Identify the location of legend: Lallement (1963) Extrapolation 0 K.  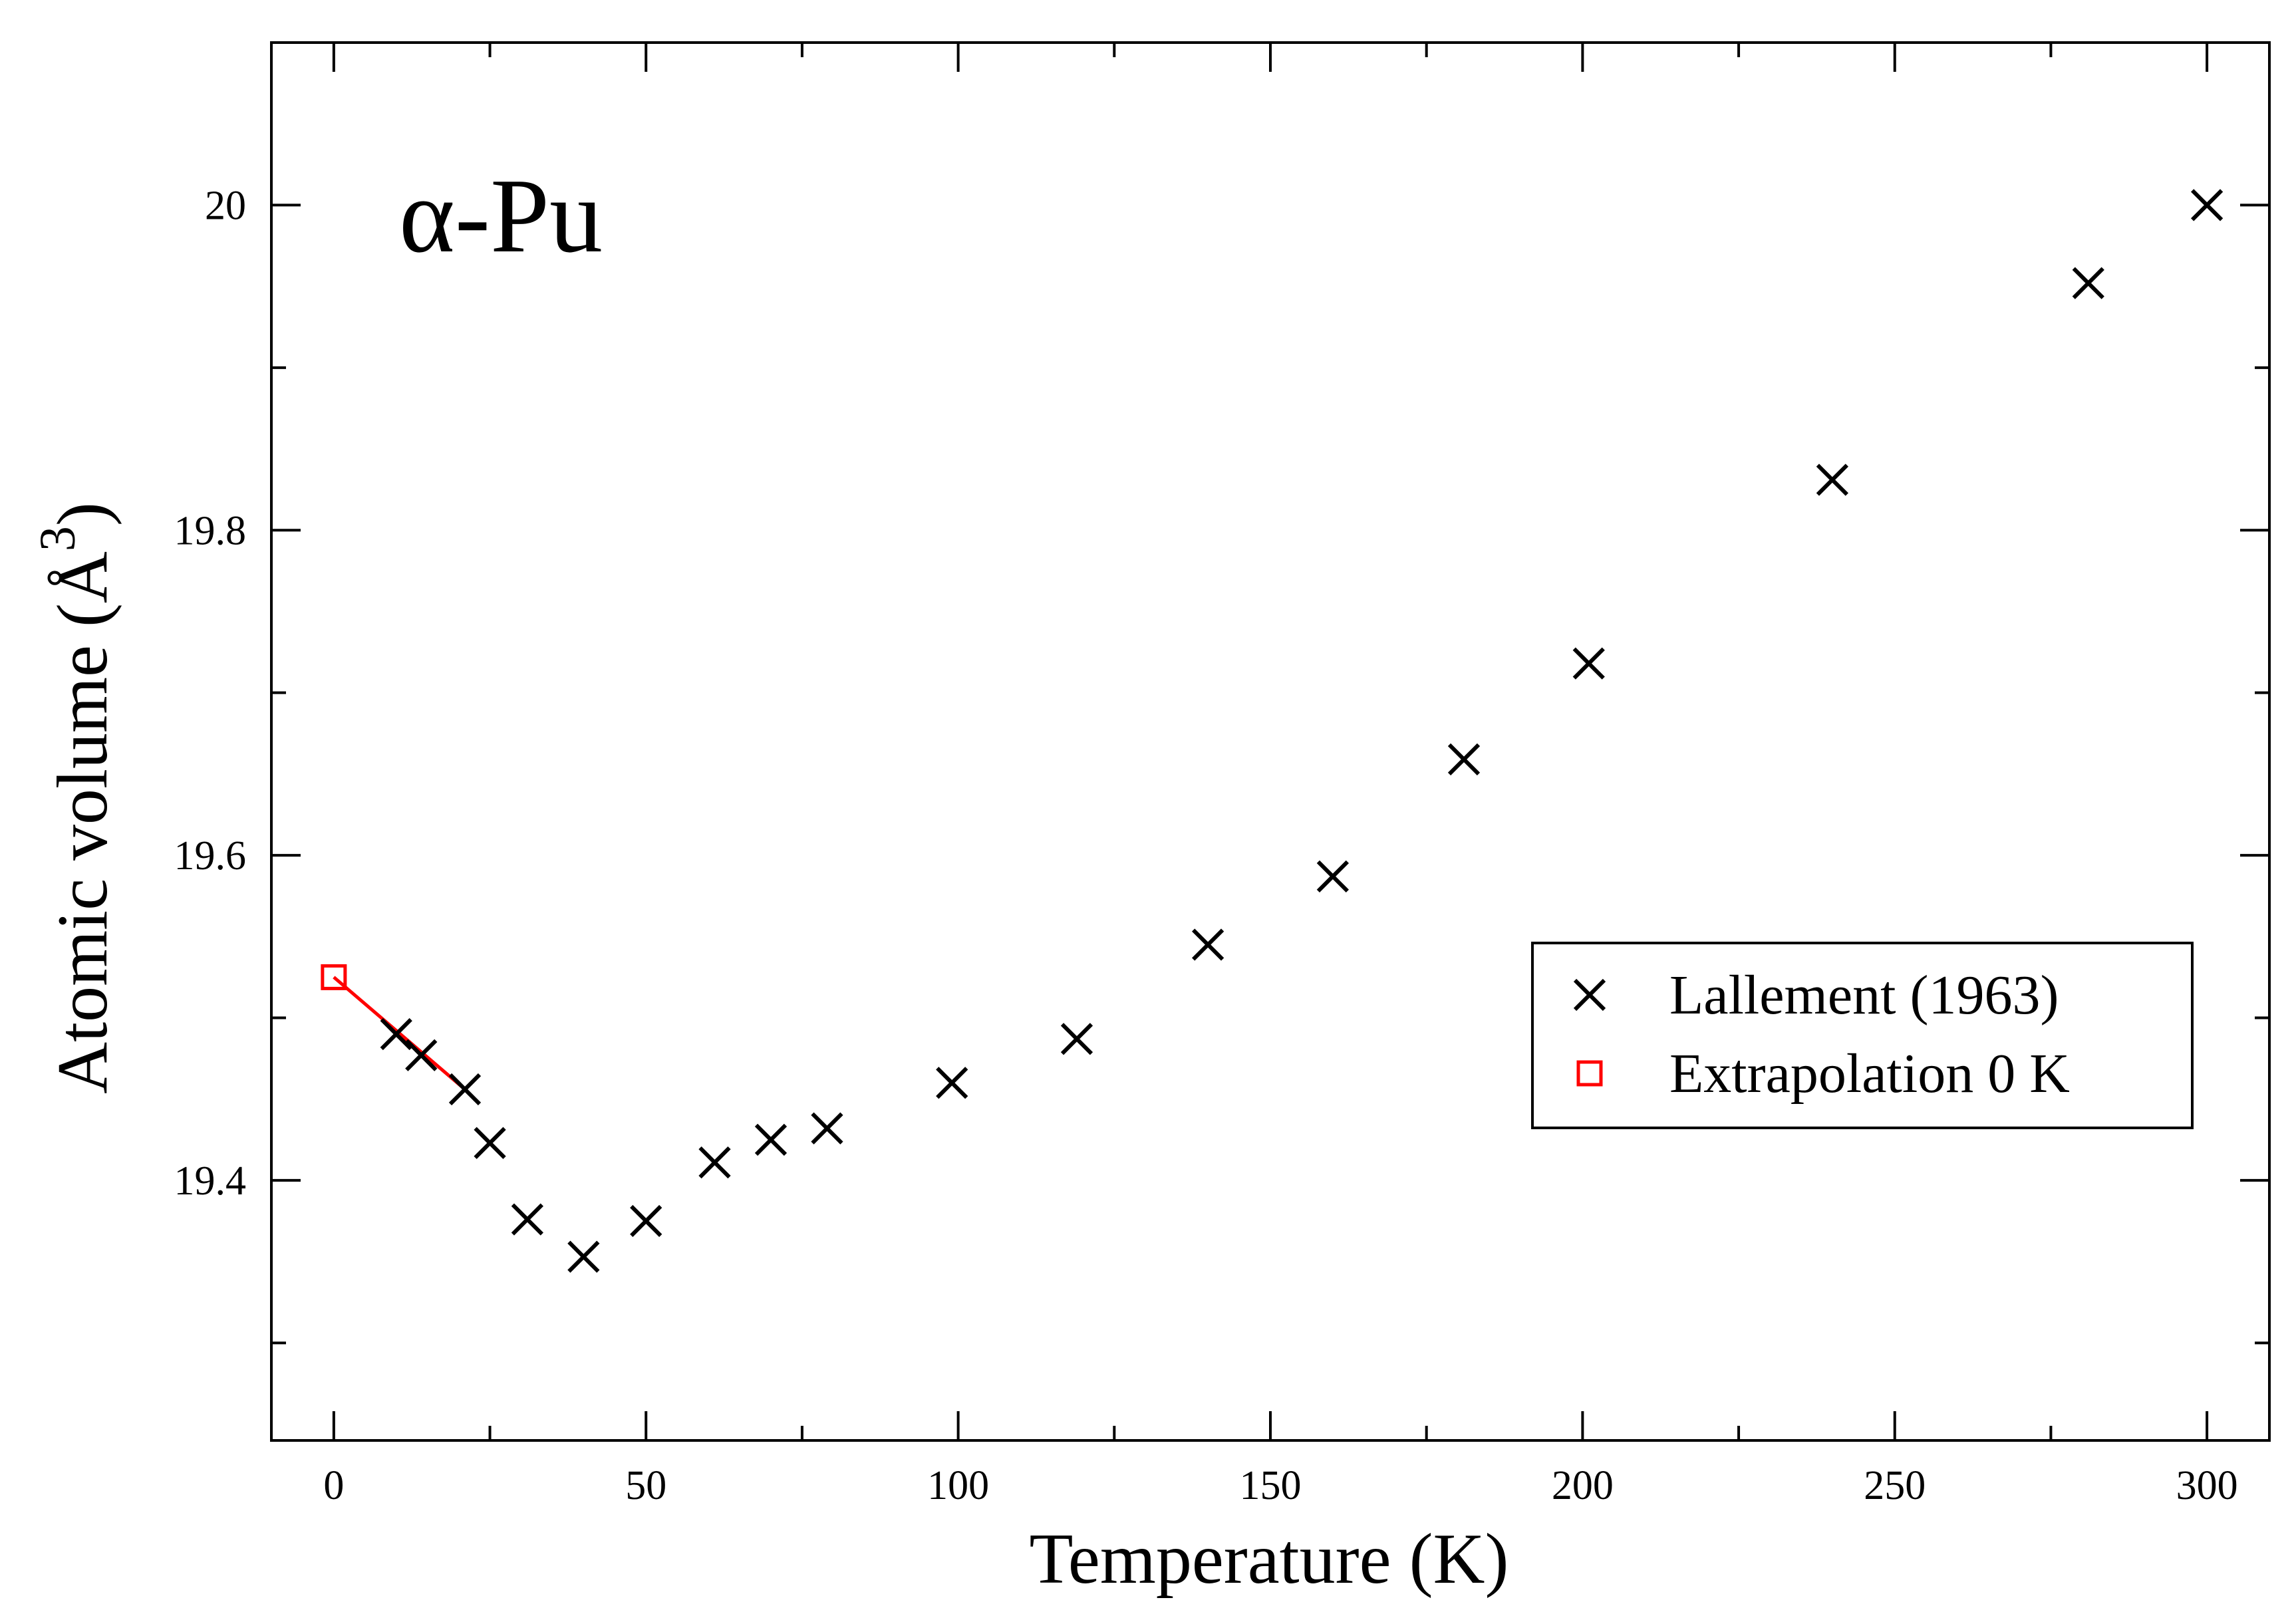
(1862, 1035).